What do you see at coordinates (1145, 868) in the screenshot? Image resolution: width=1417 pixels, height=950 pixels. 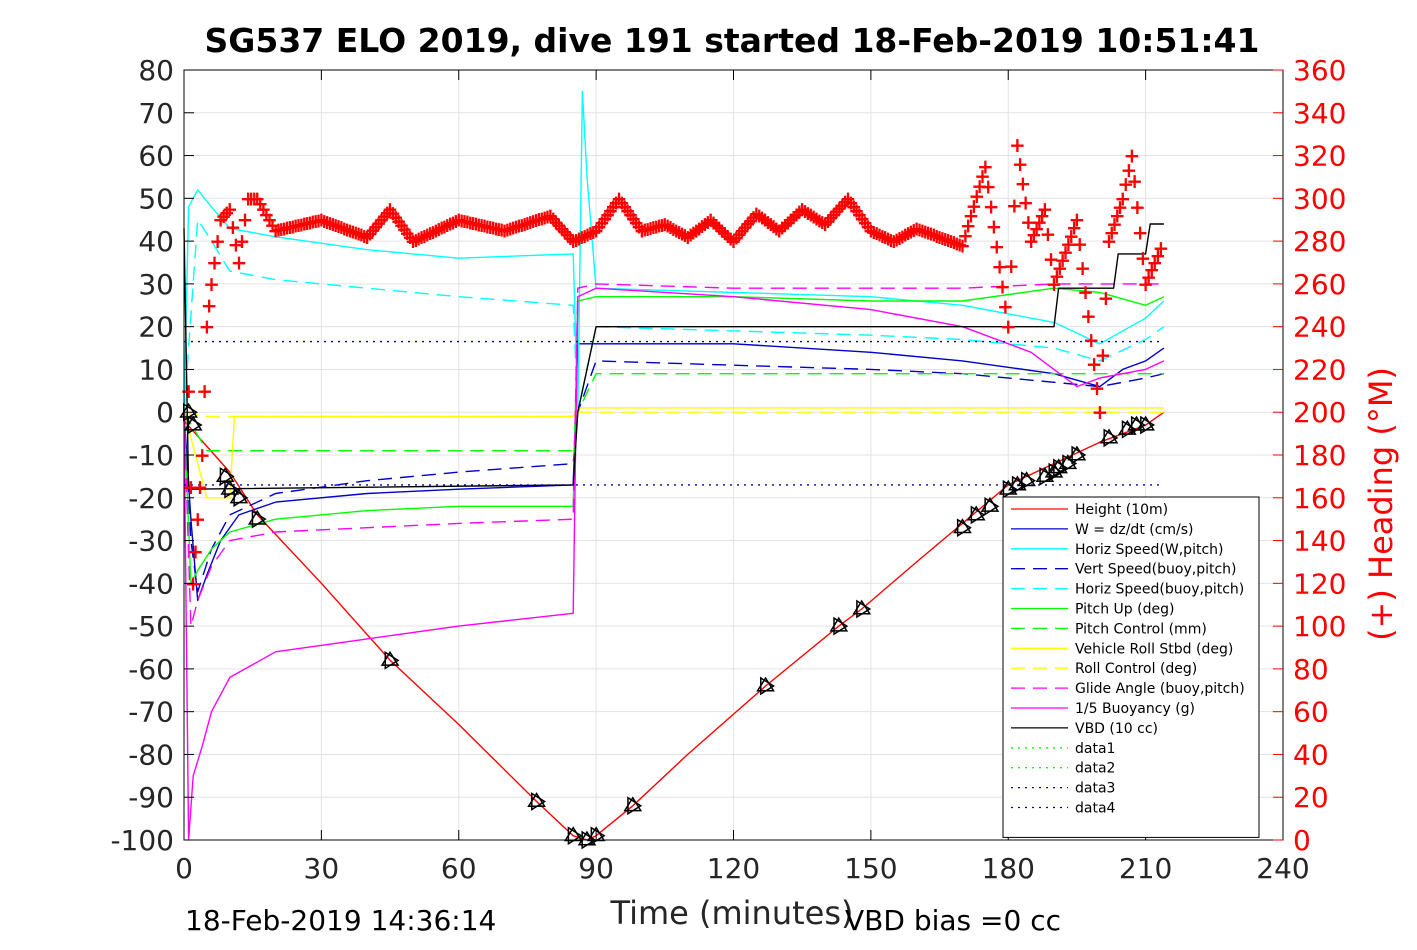 I see `x-tick-label: 210` at bounding box center [1145, 868].